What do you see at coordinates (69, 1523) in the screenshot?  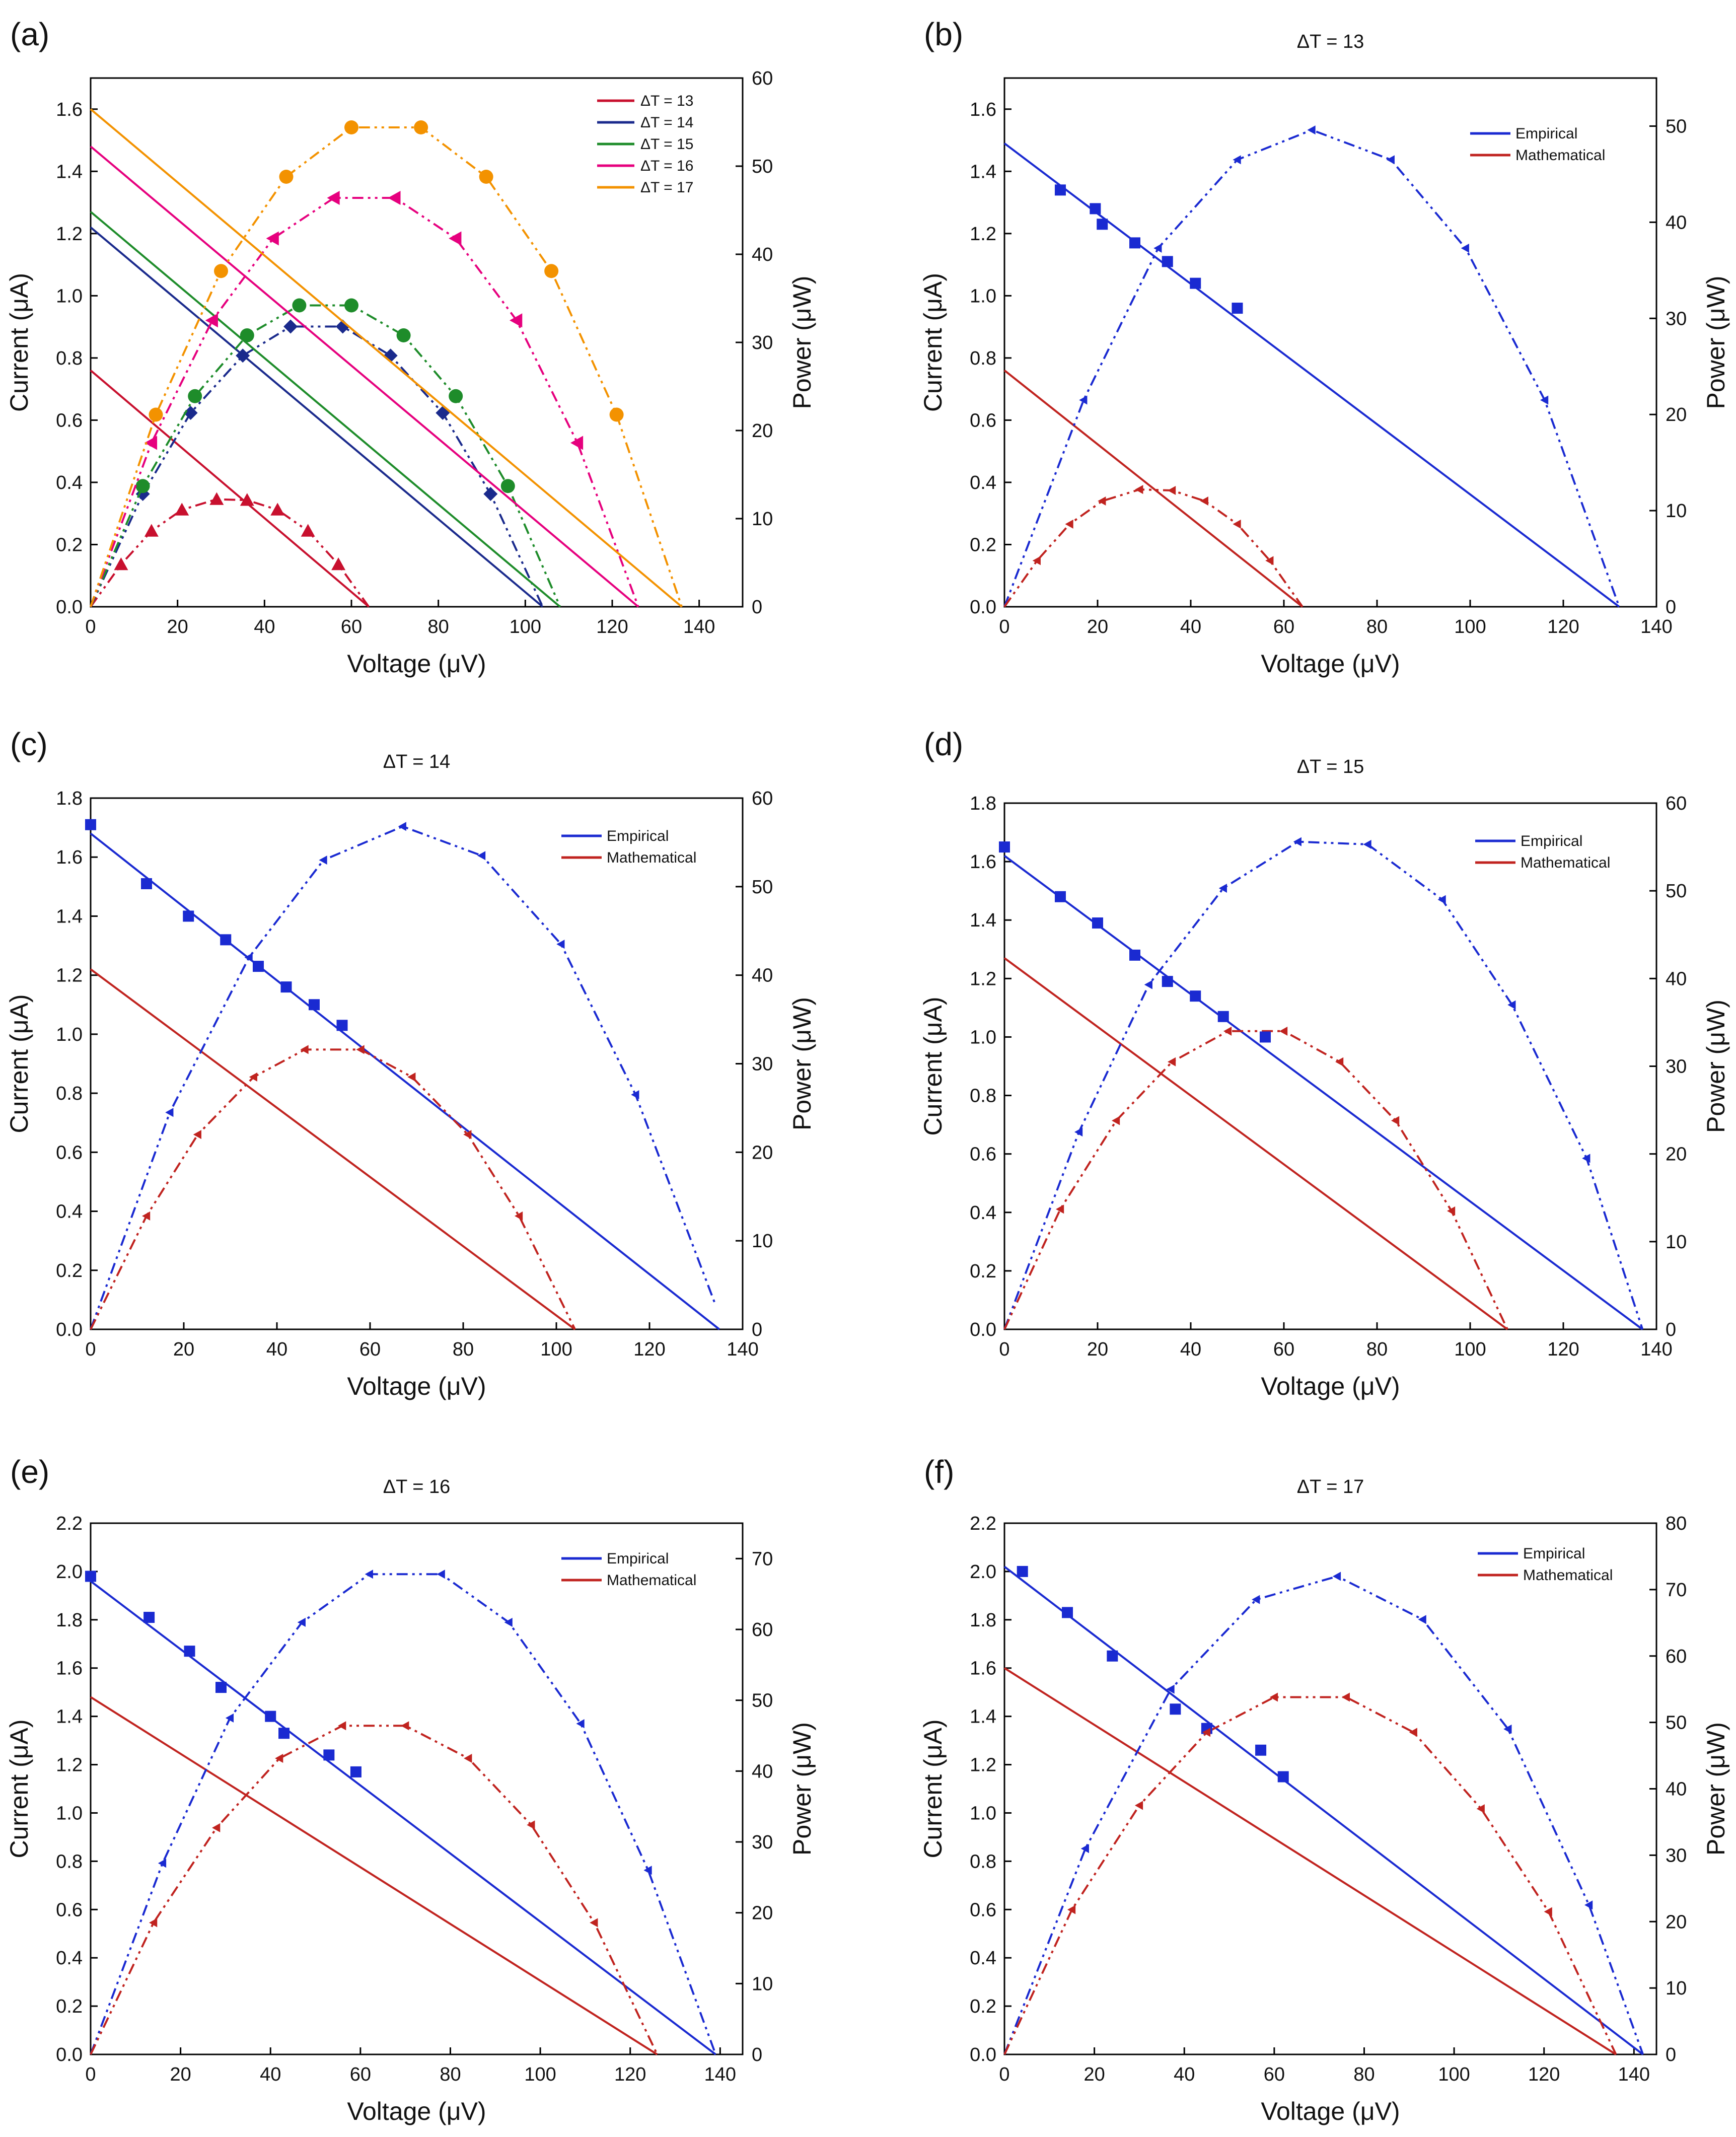 I see `y-tick-label: 2.2` at bounding box center [69, 1523].